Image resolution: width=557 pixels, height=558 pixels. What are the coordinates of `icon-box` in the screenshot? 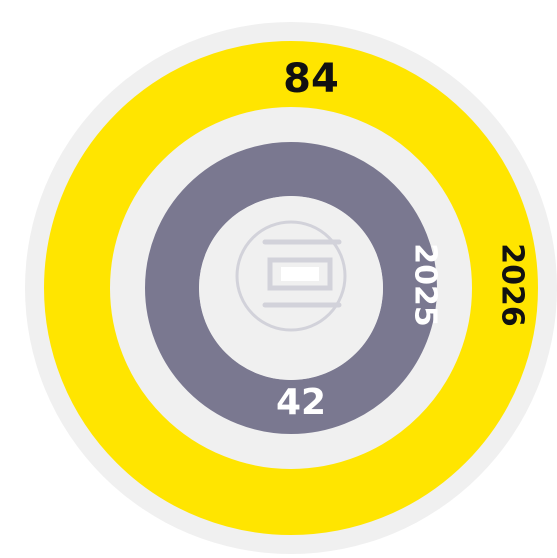 It's located at (300, 274).